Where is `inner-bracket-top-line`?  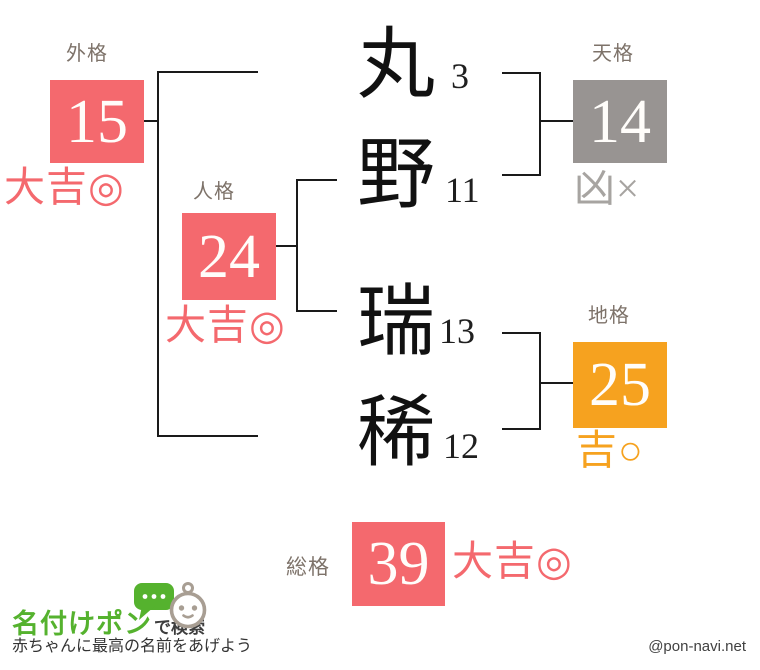
inner-bracket-top-line is located at coordinates (317, 180).